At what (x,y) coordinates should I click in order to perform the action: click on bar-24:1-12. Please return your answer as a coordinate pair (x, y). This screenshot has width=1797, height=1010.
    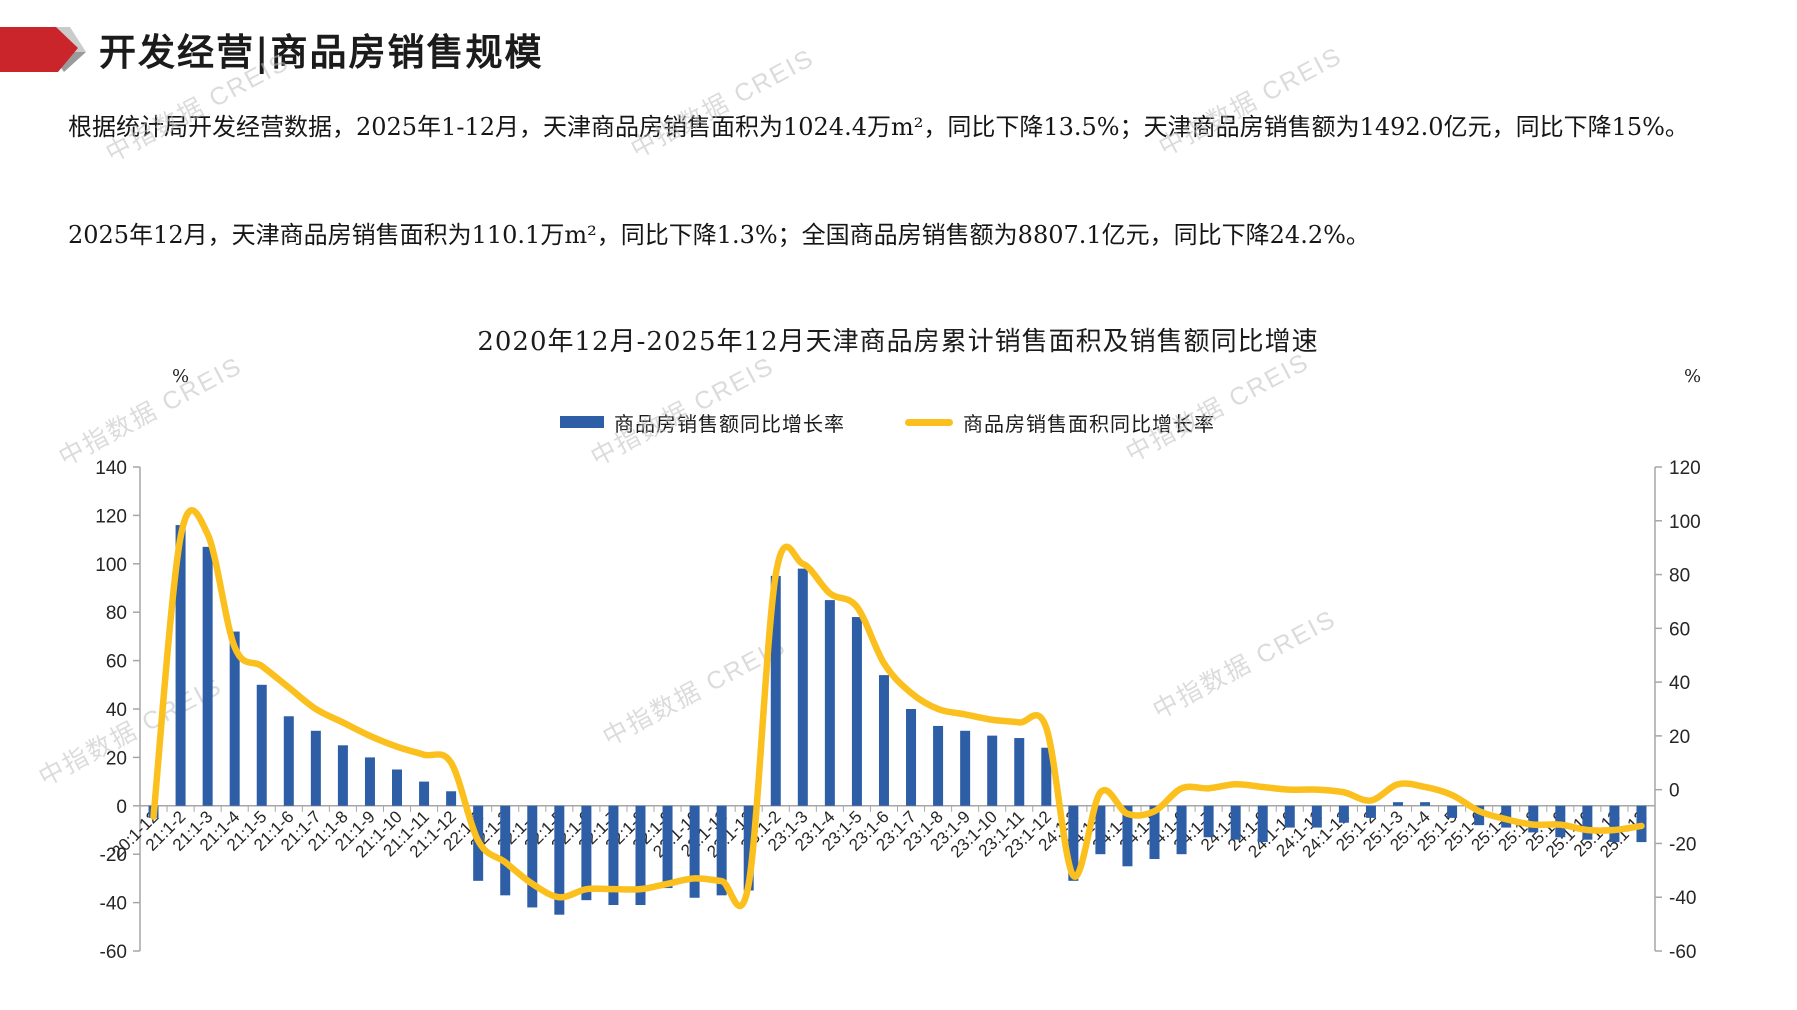
    Looking at the image, I should click on (1343, 814).